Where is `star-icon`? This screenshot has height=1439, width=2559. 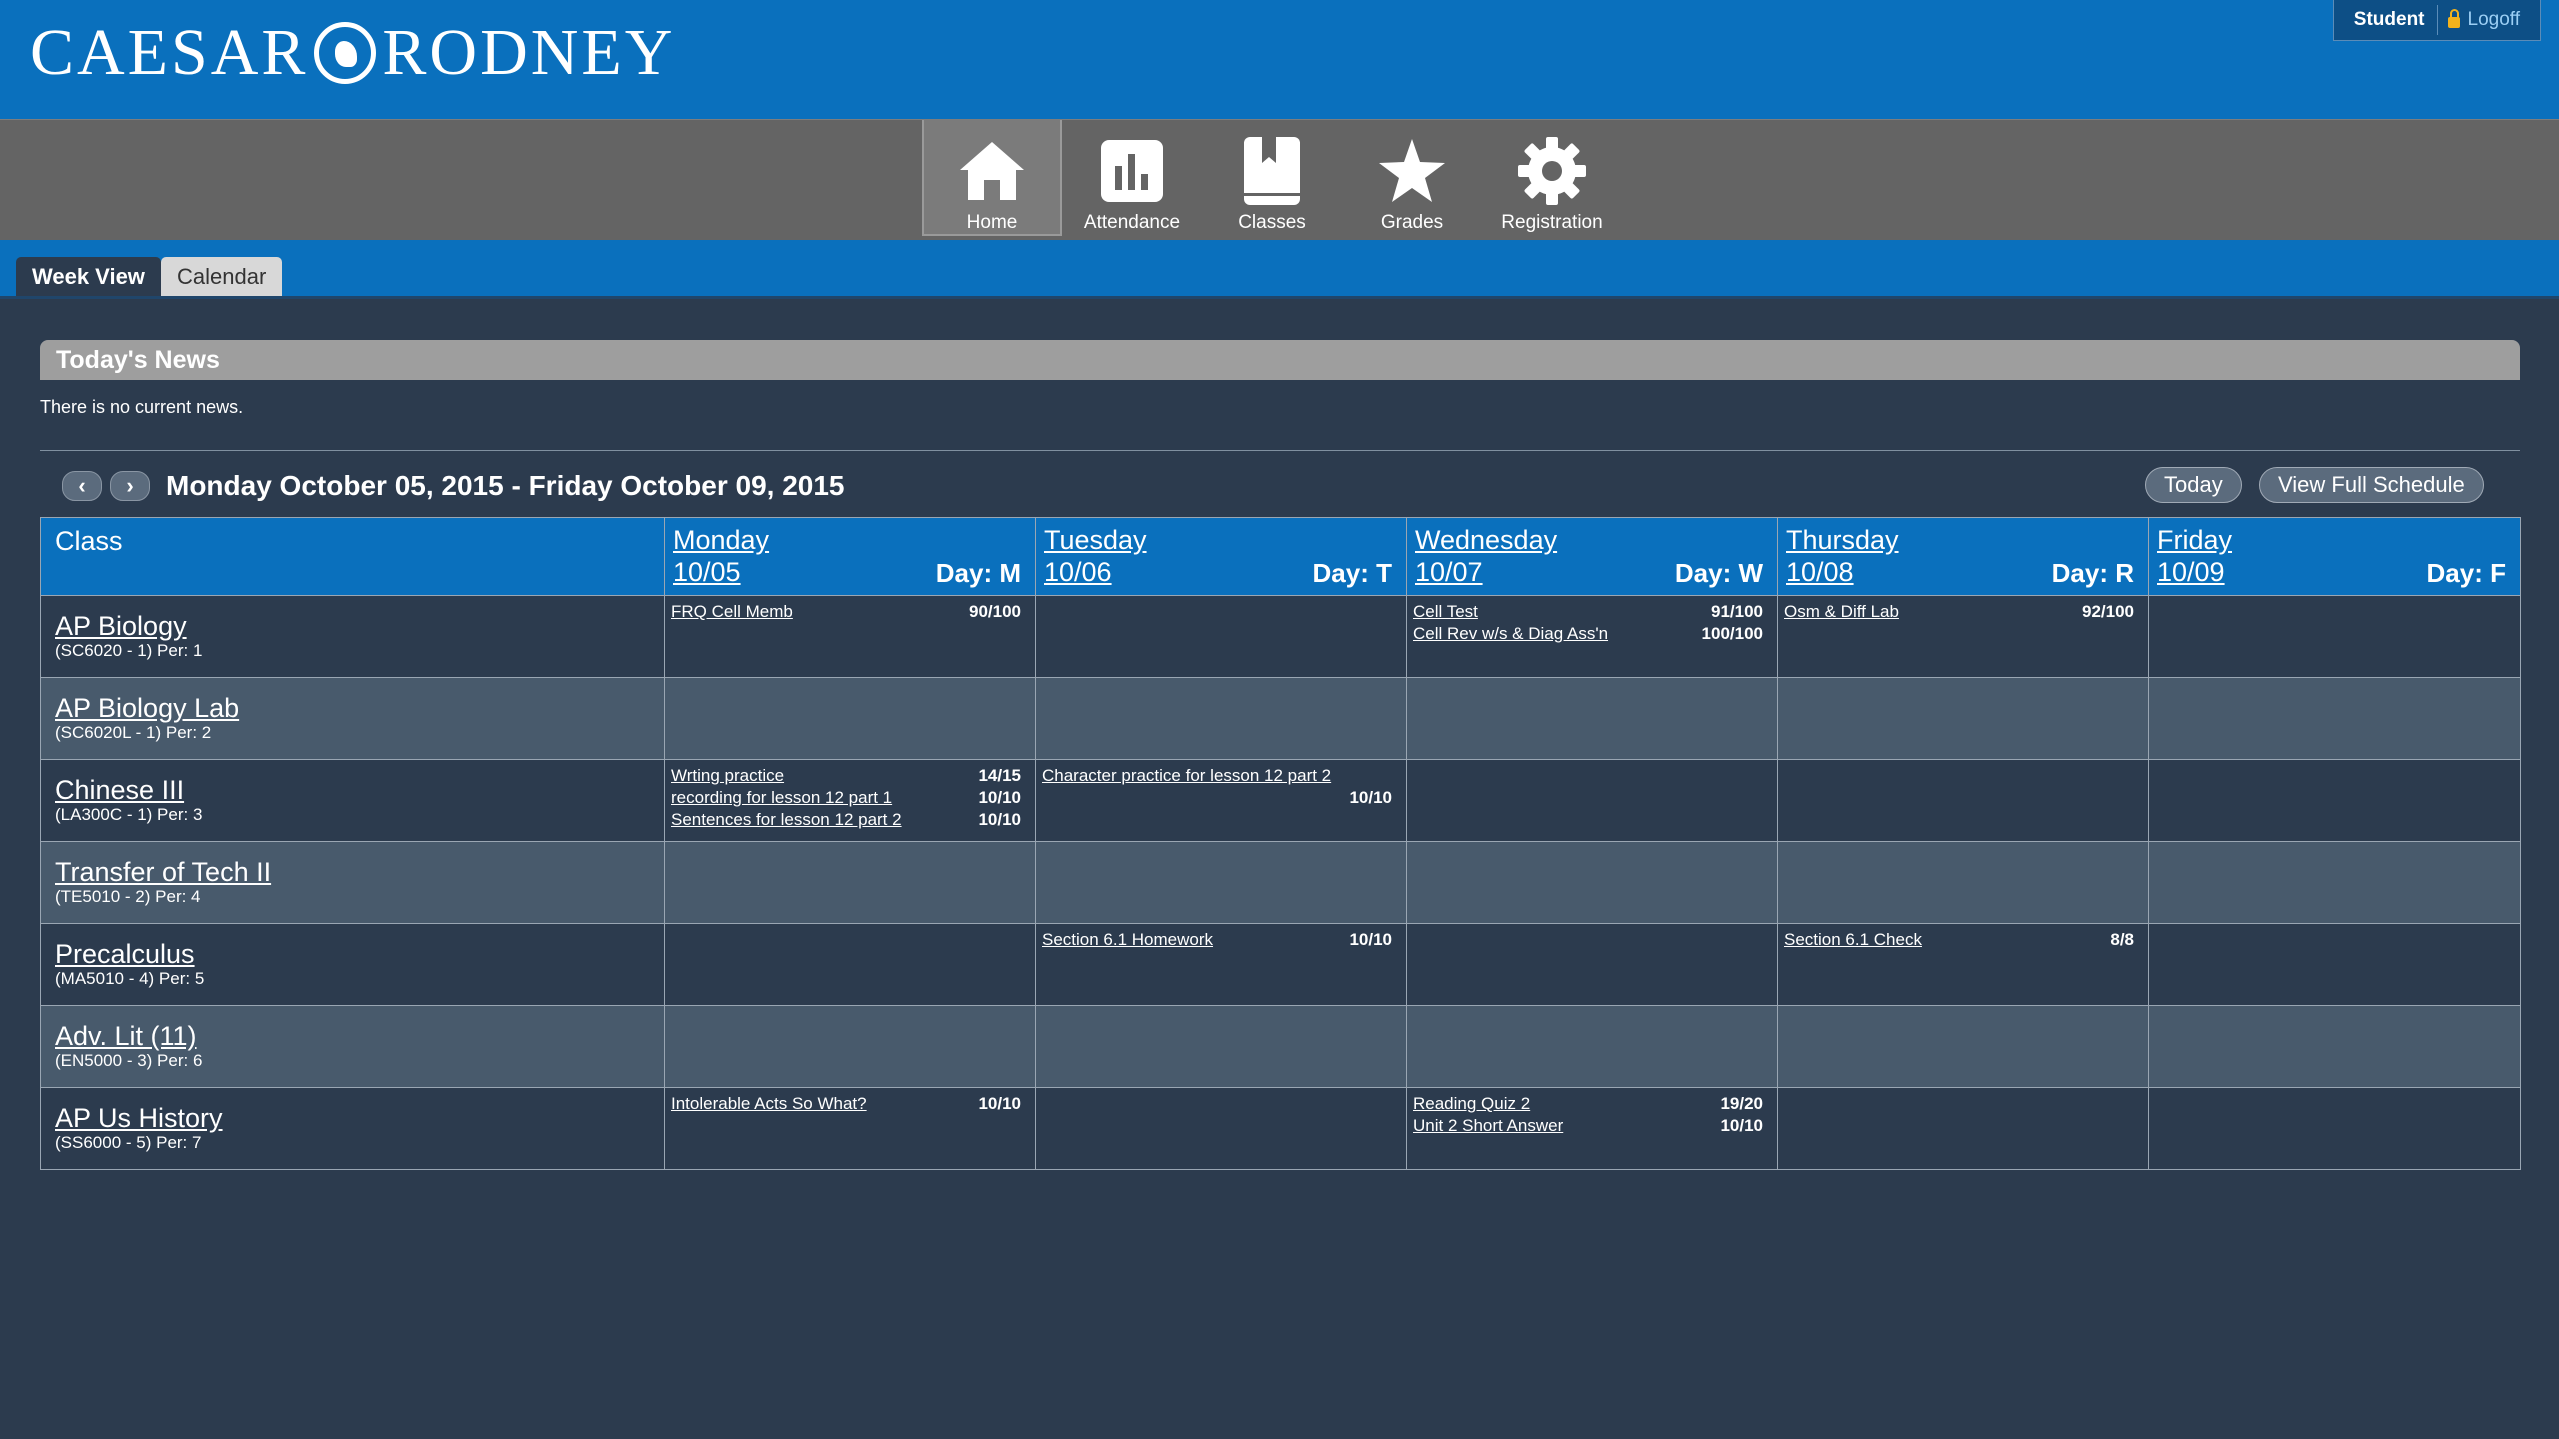 star-icon is located at coordinates (1412, 171).